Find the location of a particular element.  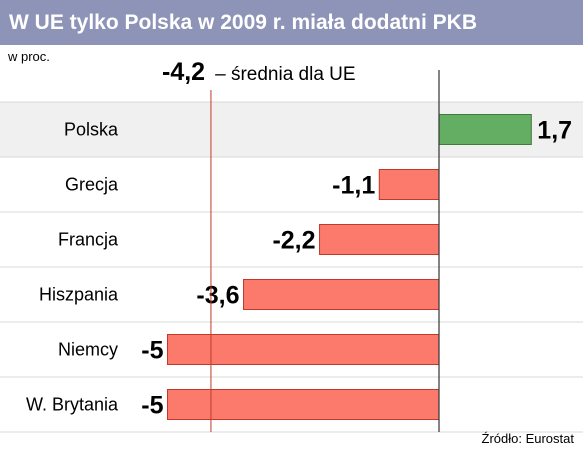

source-note: Źródło: Eurostat is located at coordinates (528, 438).